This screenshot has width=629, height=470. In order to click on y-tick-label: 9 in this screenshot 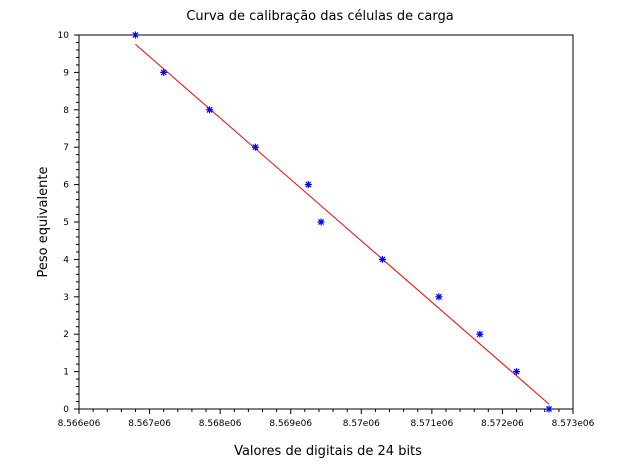, I will do `click(66, 73)`.